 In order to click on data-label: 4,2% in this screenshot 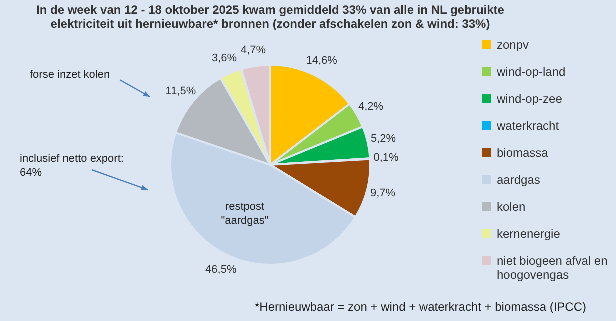, I will do `click(371, 107)`.